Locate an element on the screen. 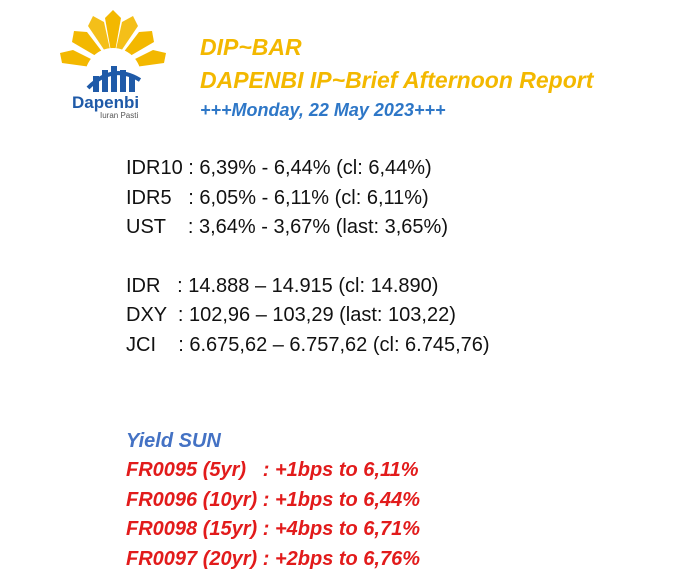 This screenshot has height=588, width=673. yield-row-fr0098: FR0098 (15yr) : +4bps to 6,71% is located at coordinates (273, 529).